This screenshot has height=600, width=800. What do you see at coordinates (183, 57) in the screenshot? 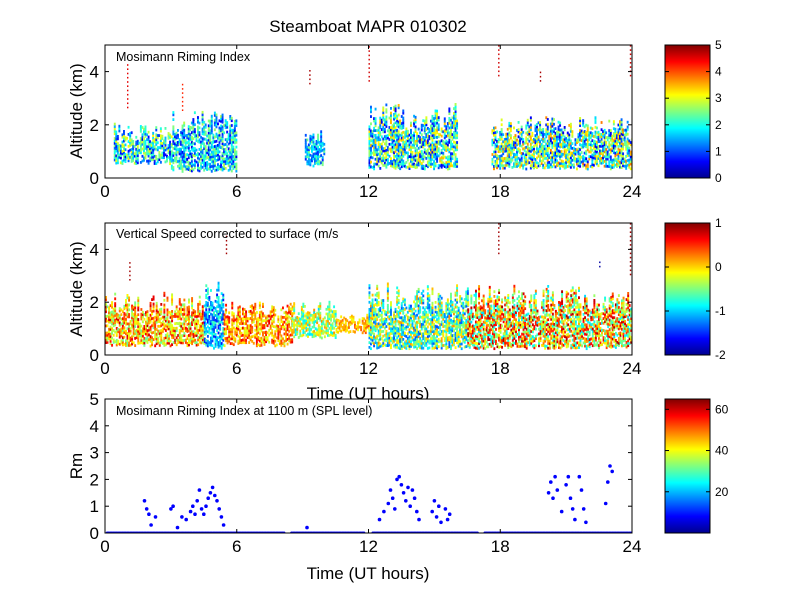
I see `panel-1-annotation: Mosimann Riming Index` at bounding box center [183, 57].